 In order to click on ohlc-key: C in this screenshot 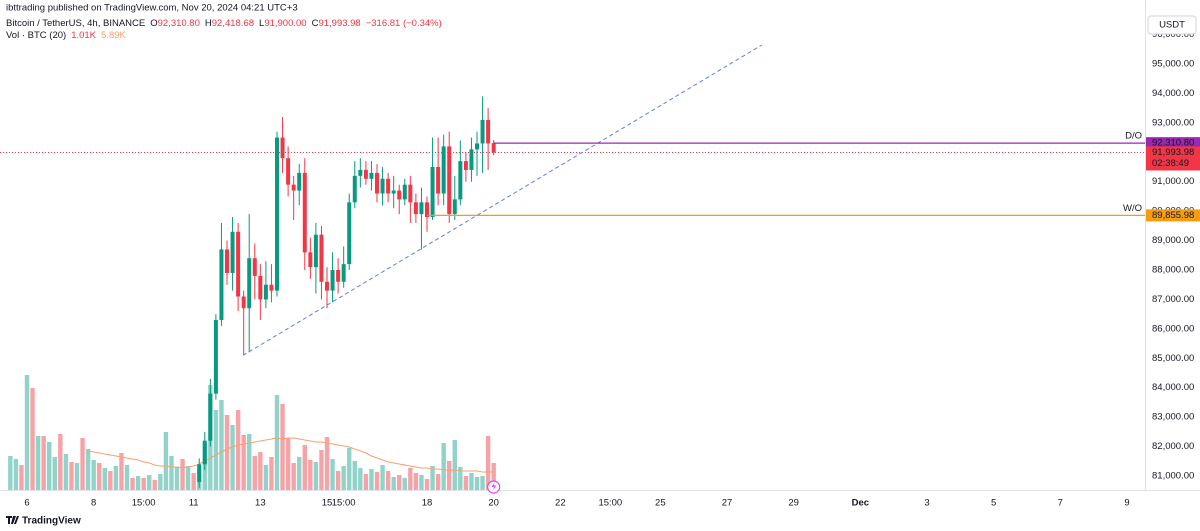, I will do `click(315, 23)`.